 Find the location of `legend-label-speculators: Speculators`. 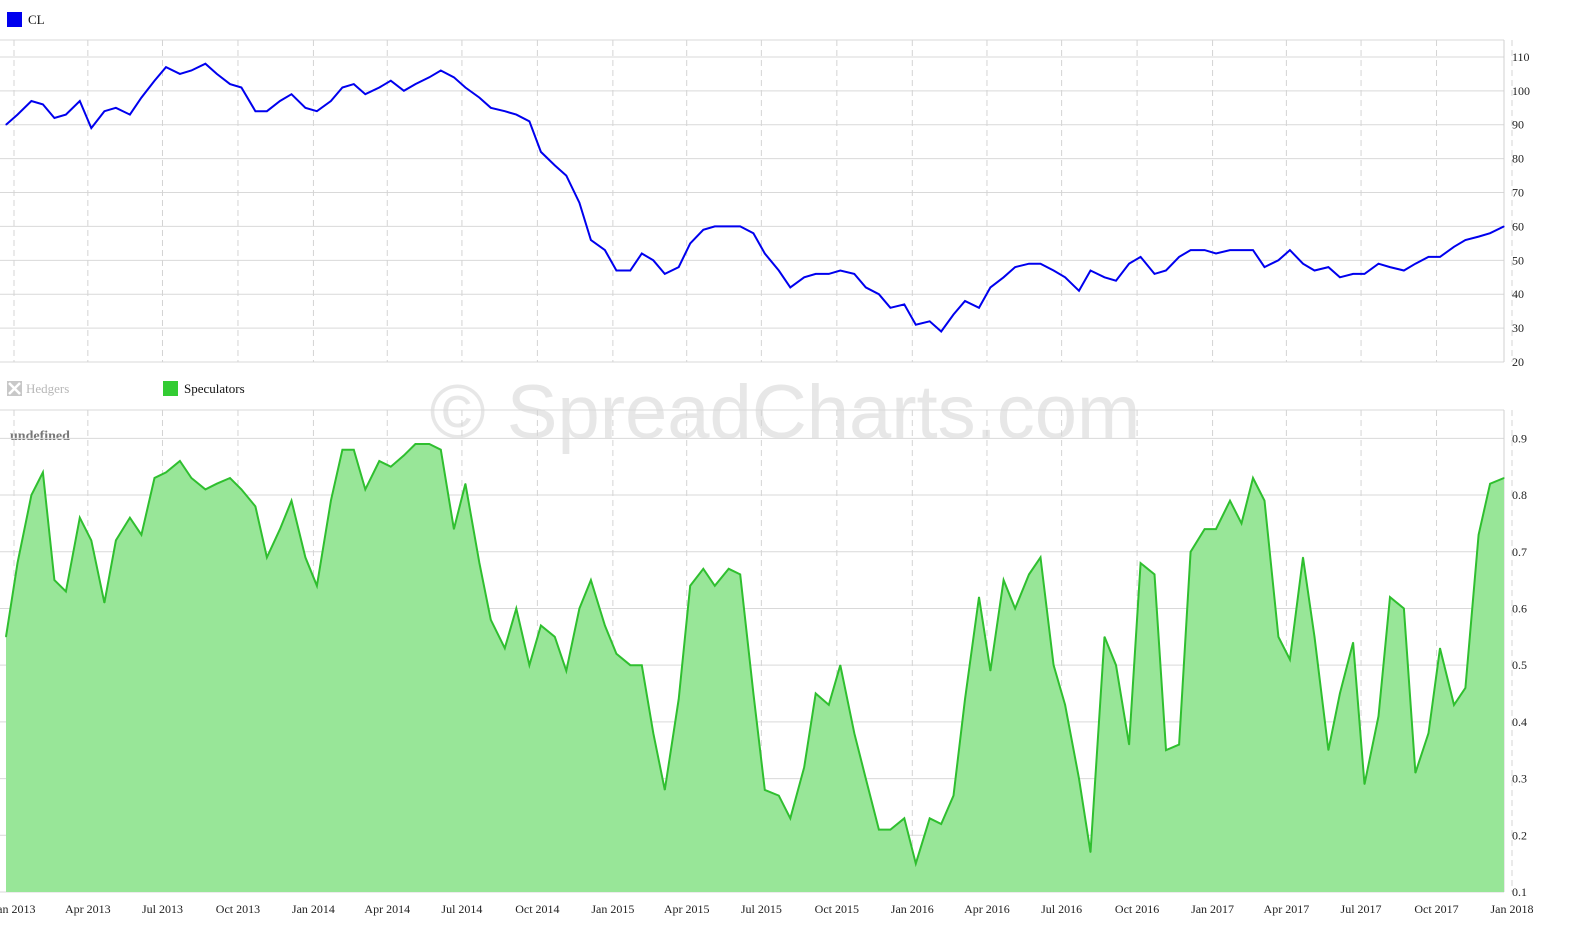

legend-label-speculators: Speculators is located at coordinates (214, 388).